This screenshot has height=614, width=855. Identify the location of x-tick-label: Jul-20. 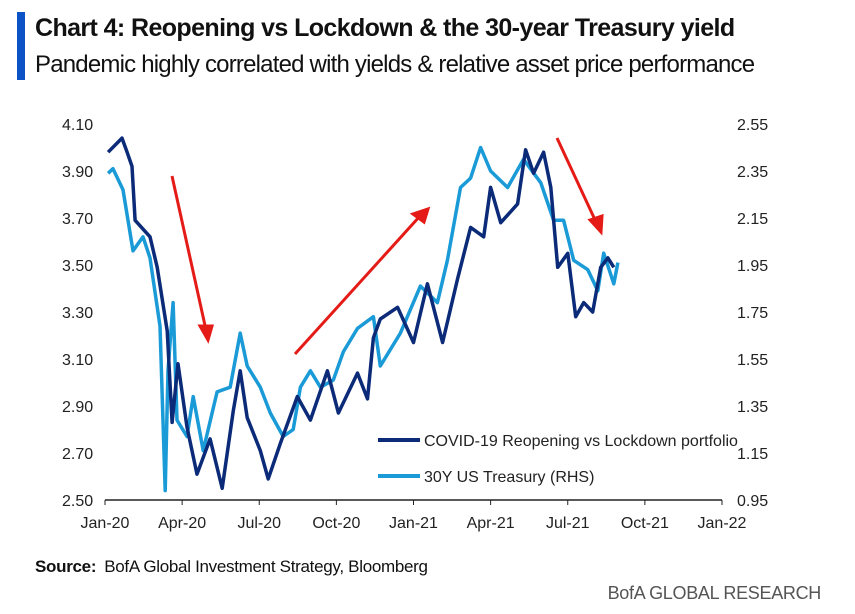
(259, 523).